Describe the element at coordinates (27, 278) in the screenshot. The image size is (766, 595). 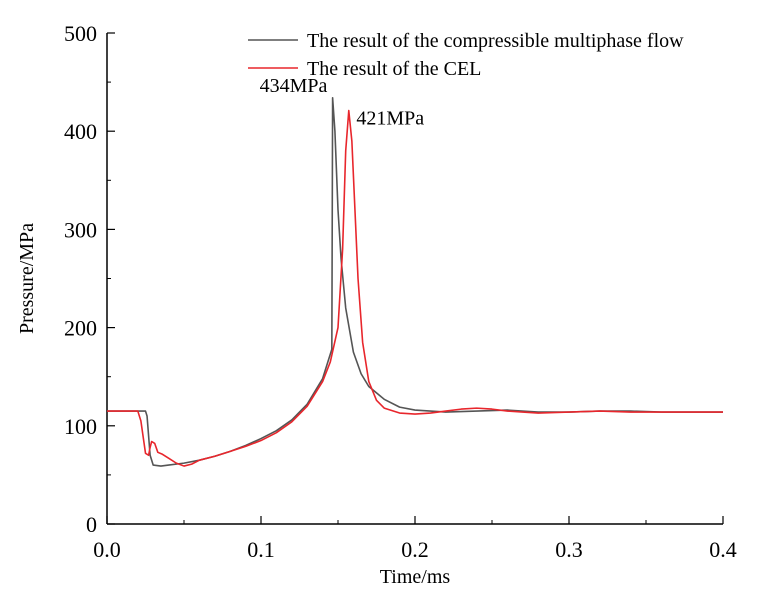
I see `y-axis-title: Pressure/MPa` at that location.